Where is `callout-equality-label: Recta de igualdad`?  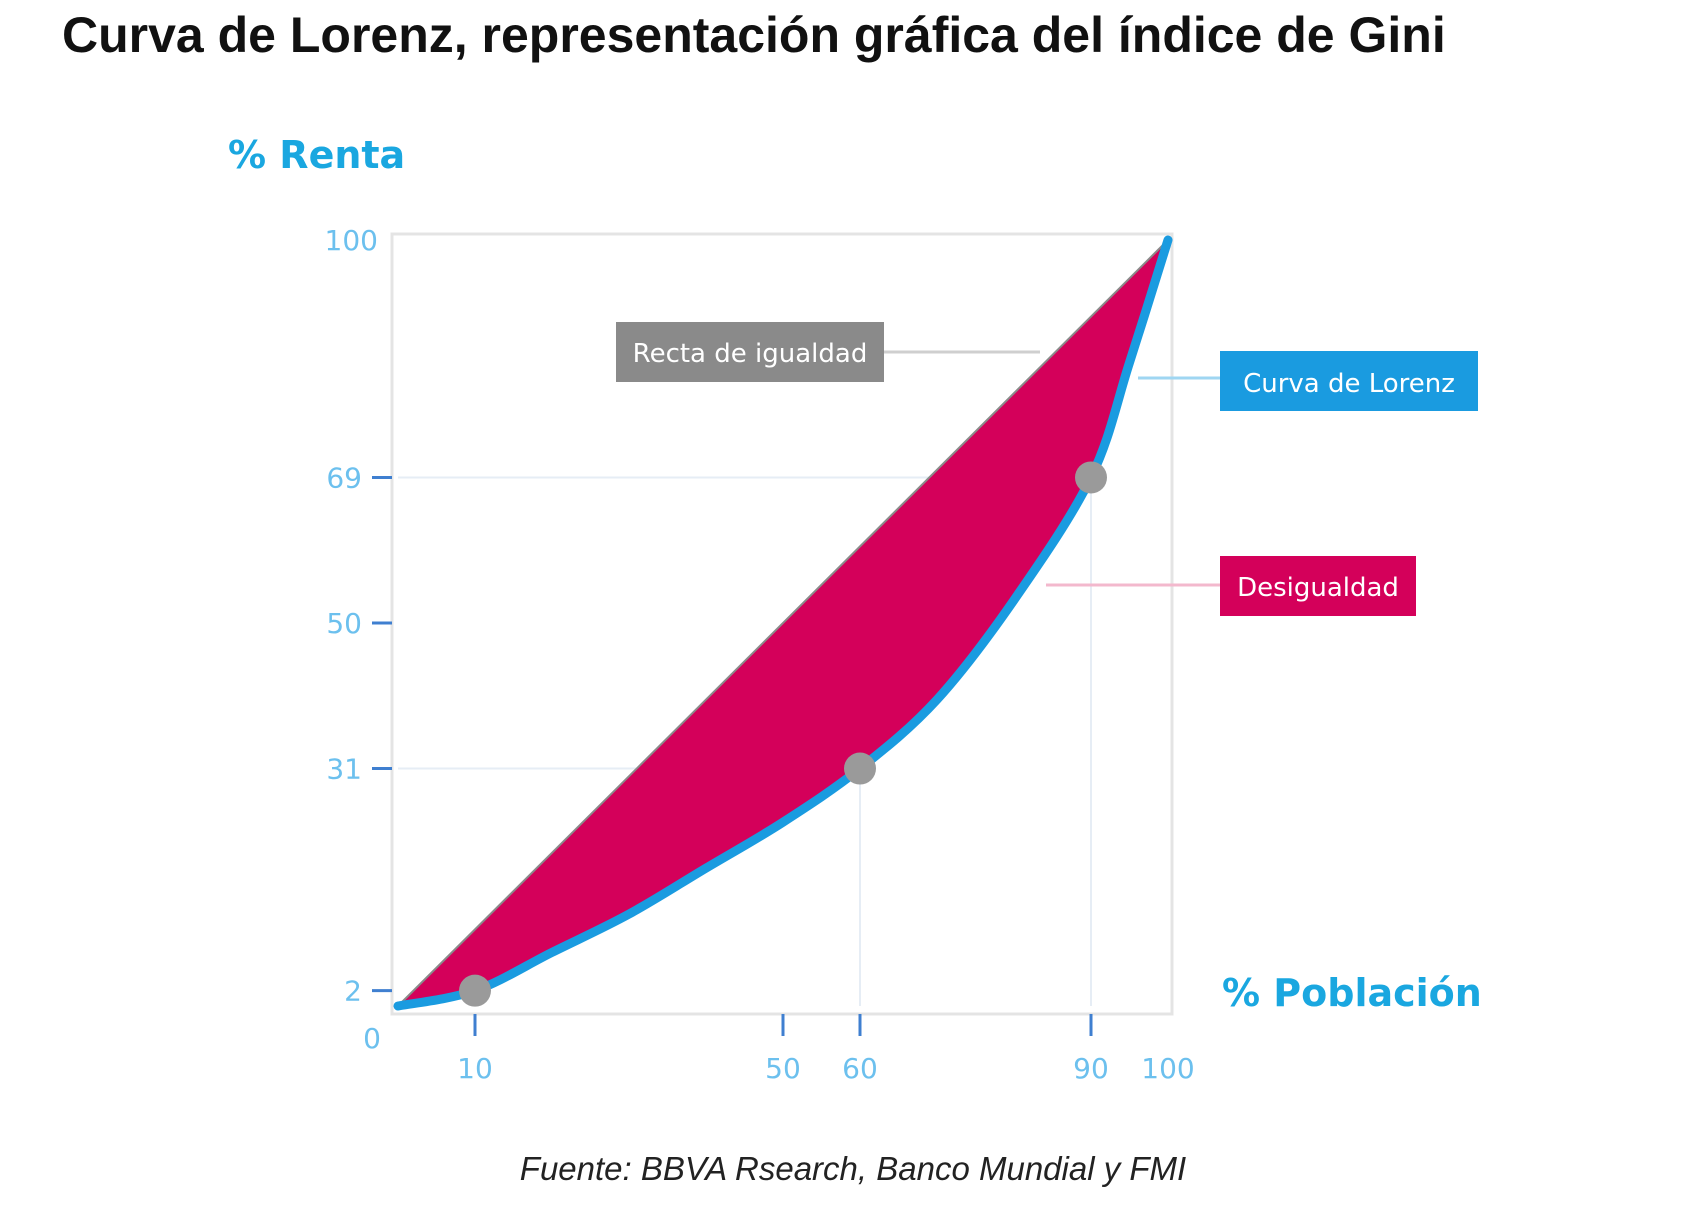
callout-equality-label: Recta de igualdad is located at coordinates (750, 354).